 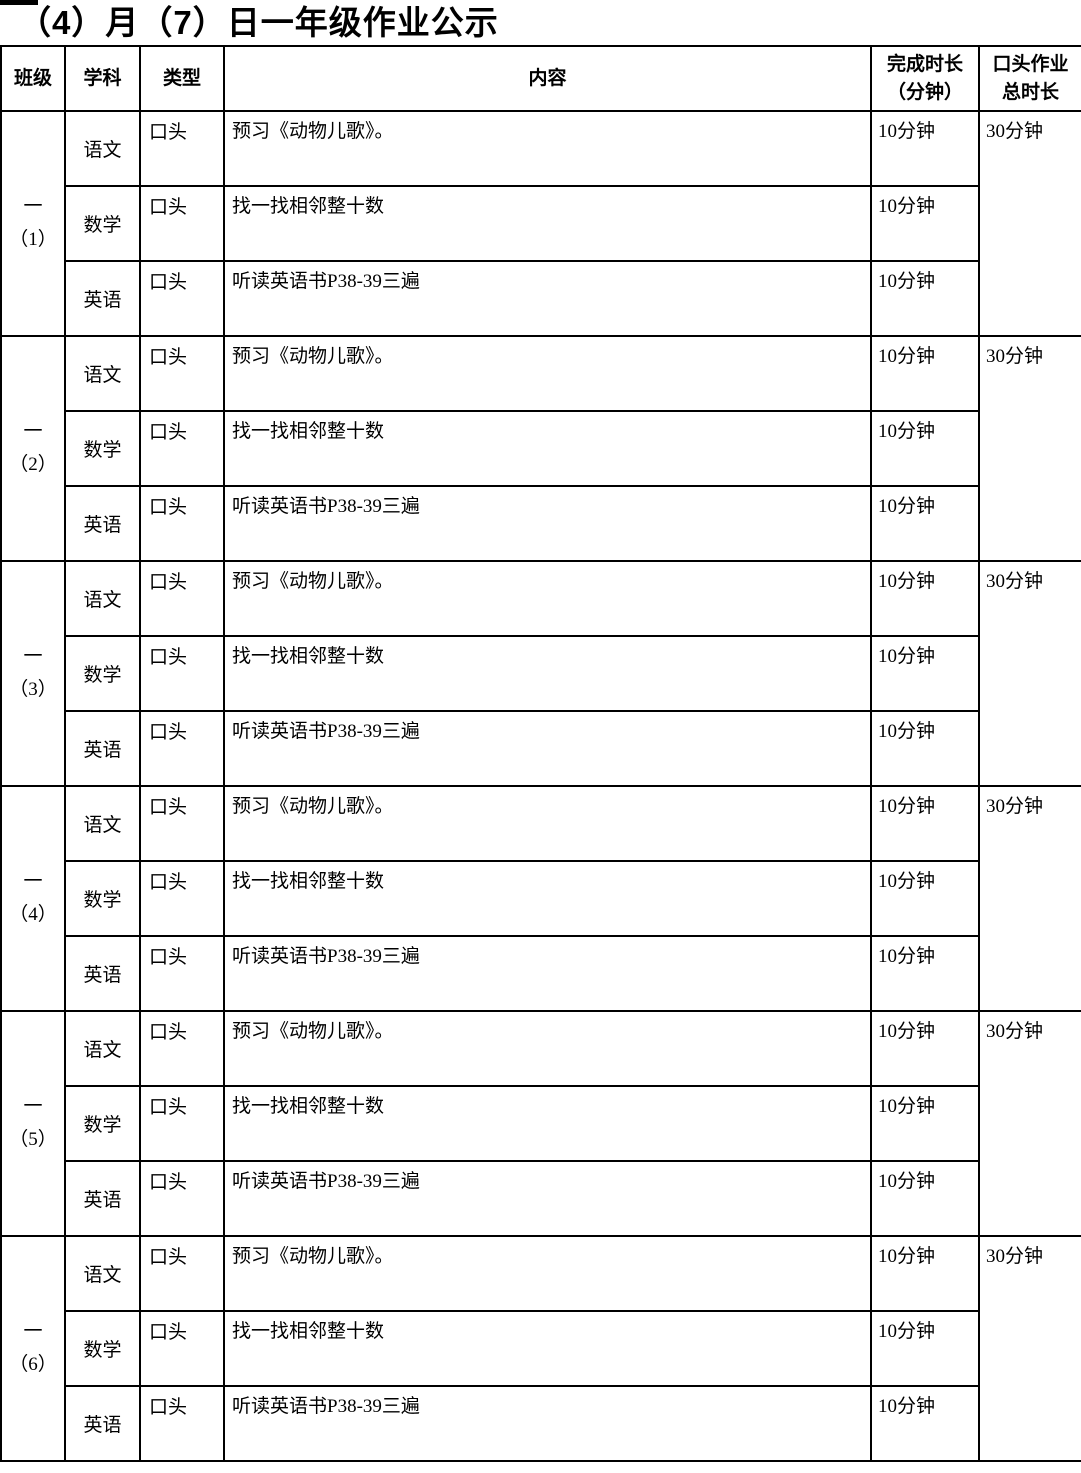 What do you see at coordinates (258, 22) in the screenshot?
I see `page-title: （4）月（7）日一年级作业公示` at bounding box center [258, 22].